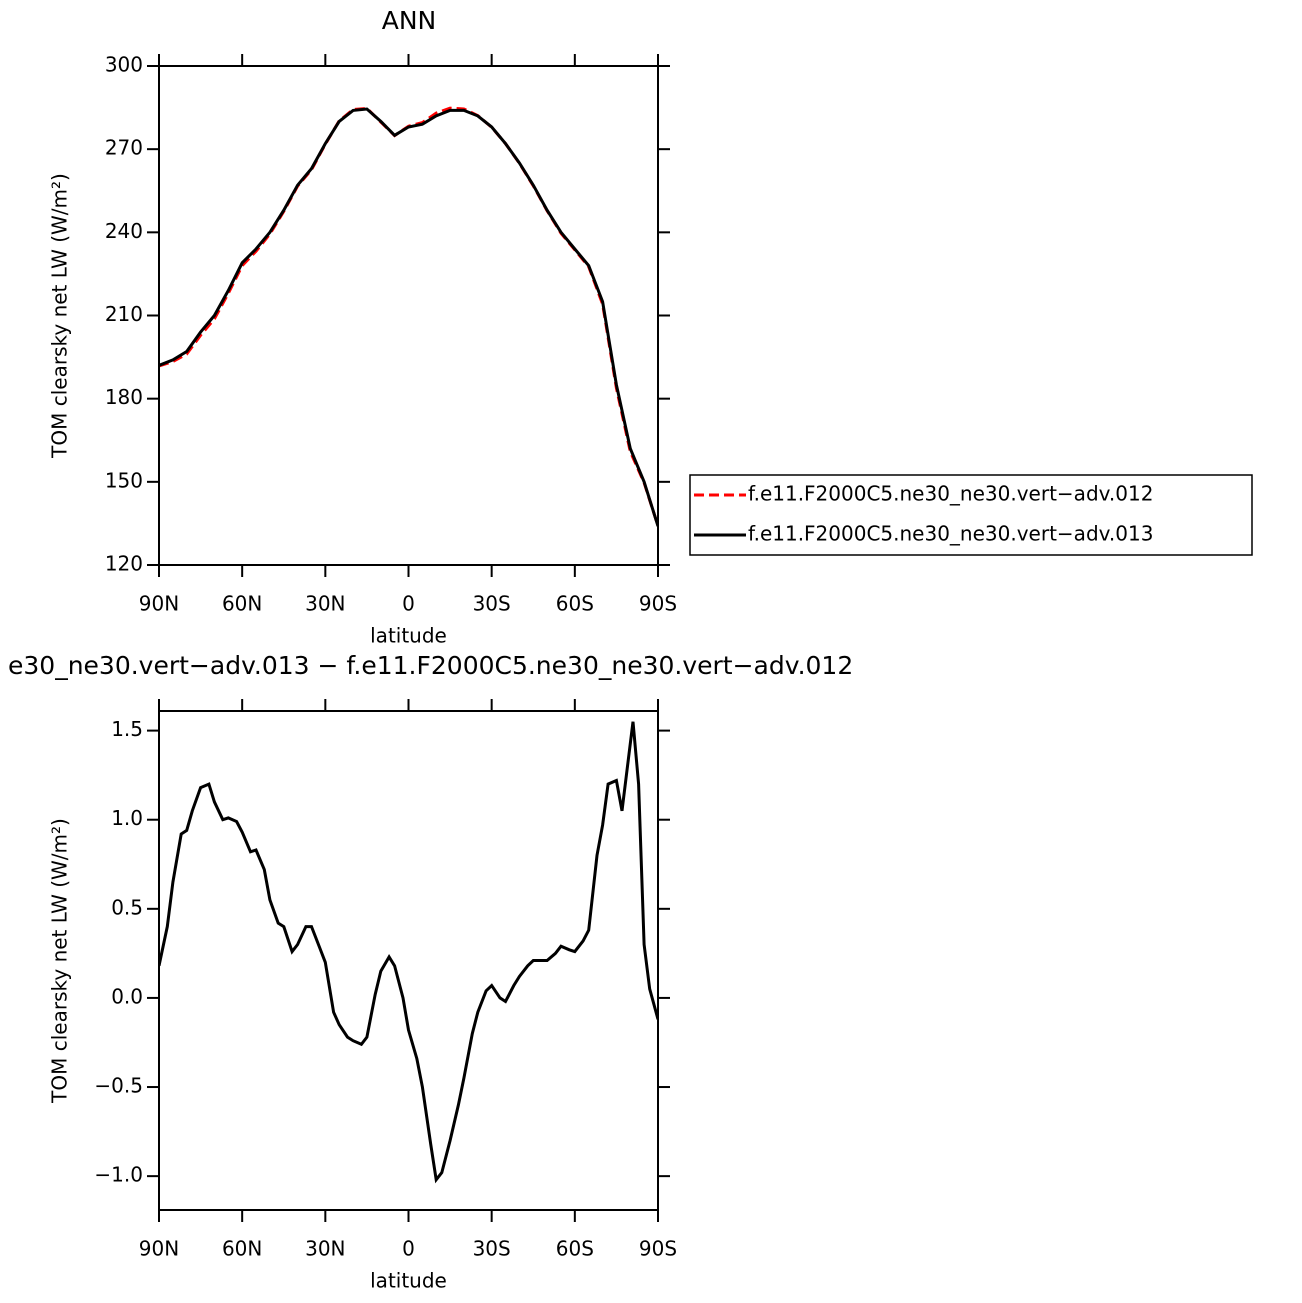 The image size is (1302, 1303). I want to click on chart-title: ANN, so click(409, 20).